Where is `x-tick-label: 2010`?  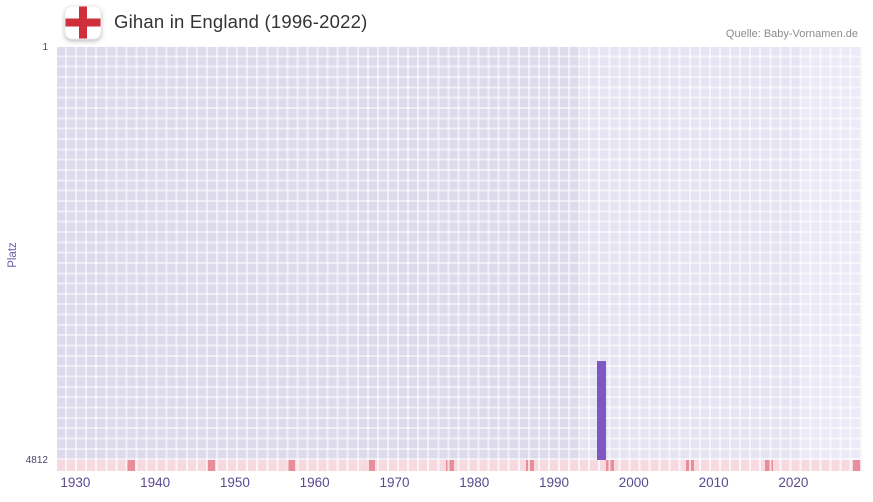
x-tick-label: 2010 is located at coordinates (713, 482).